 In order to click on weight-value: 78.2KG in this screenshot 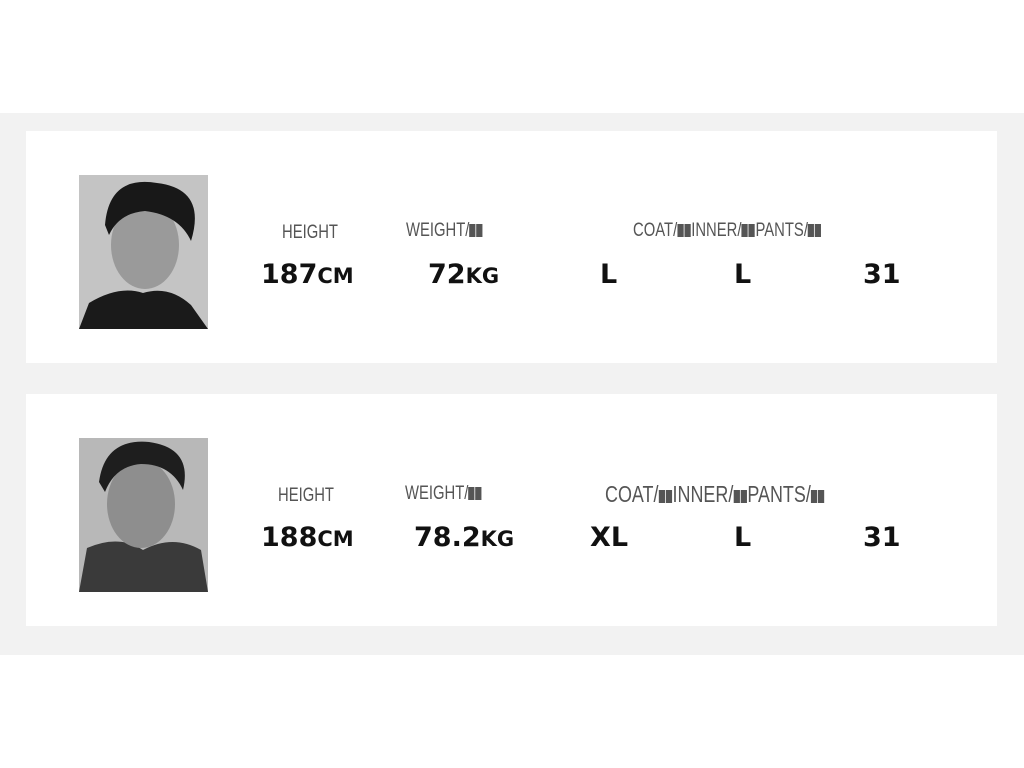, I will do `click(464, 537)`.